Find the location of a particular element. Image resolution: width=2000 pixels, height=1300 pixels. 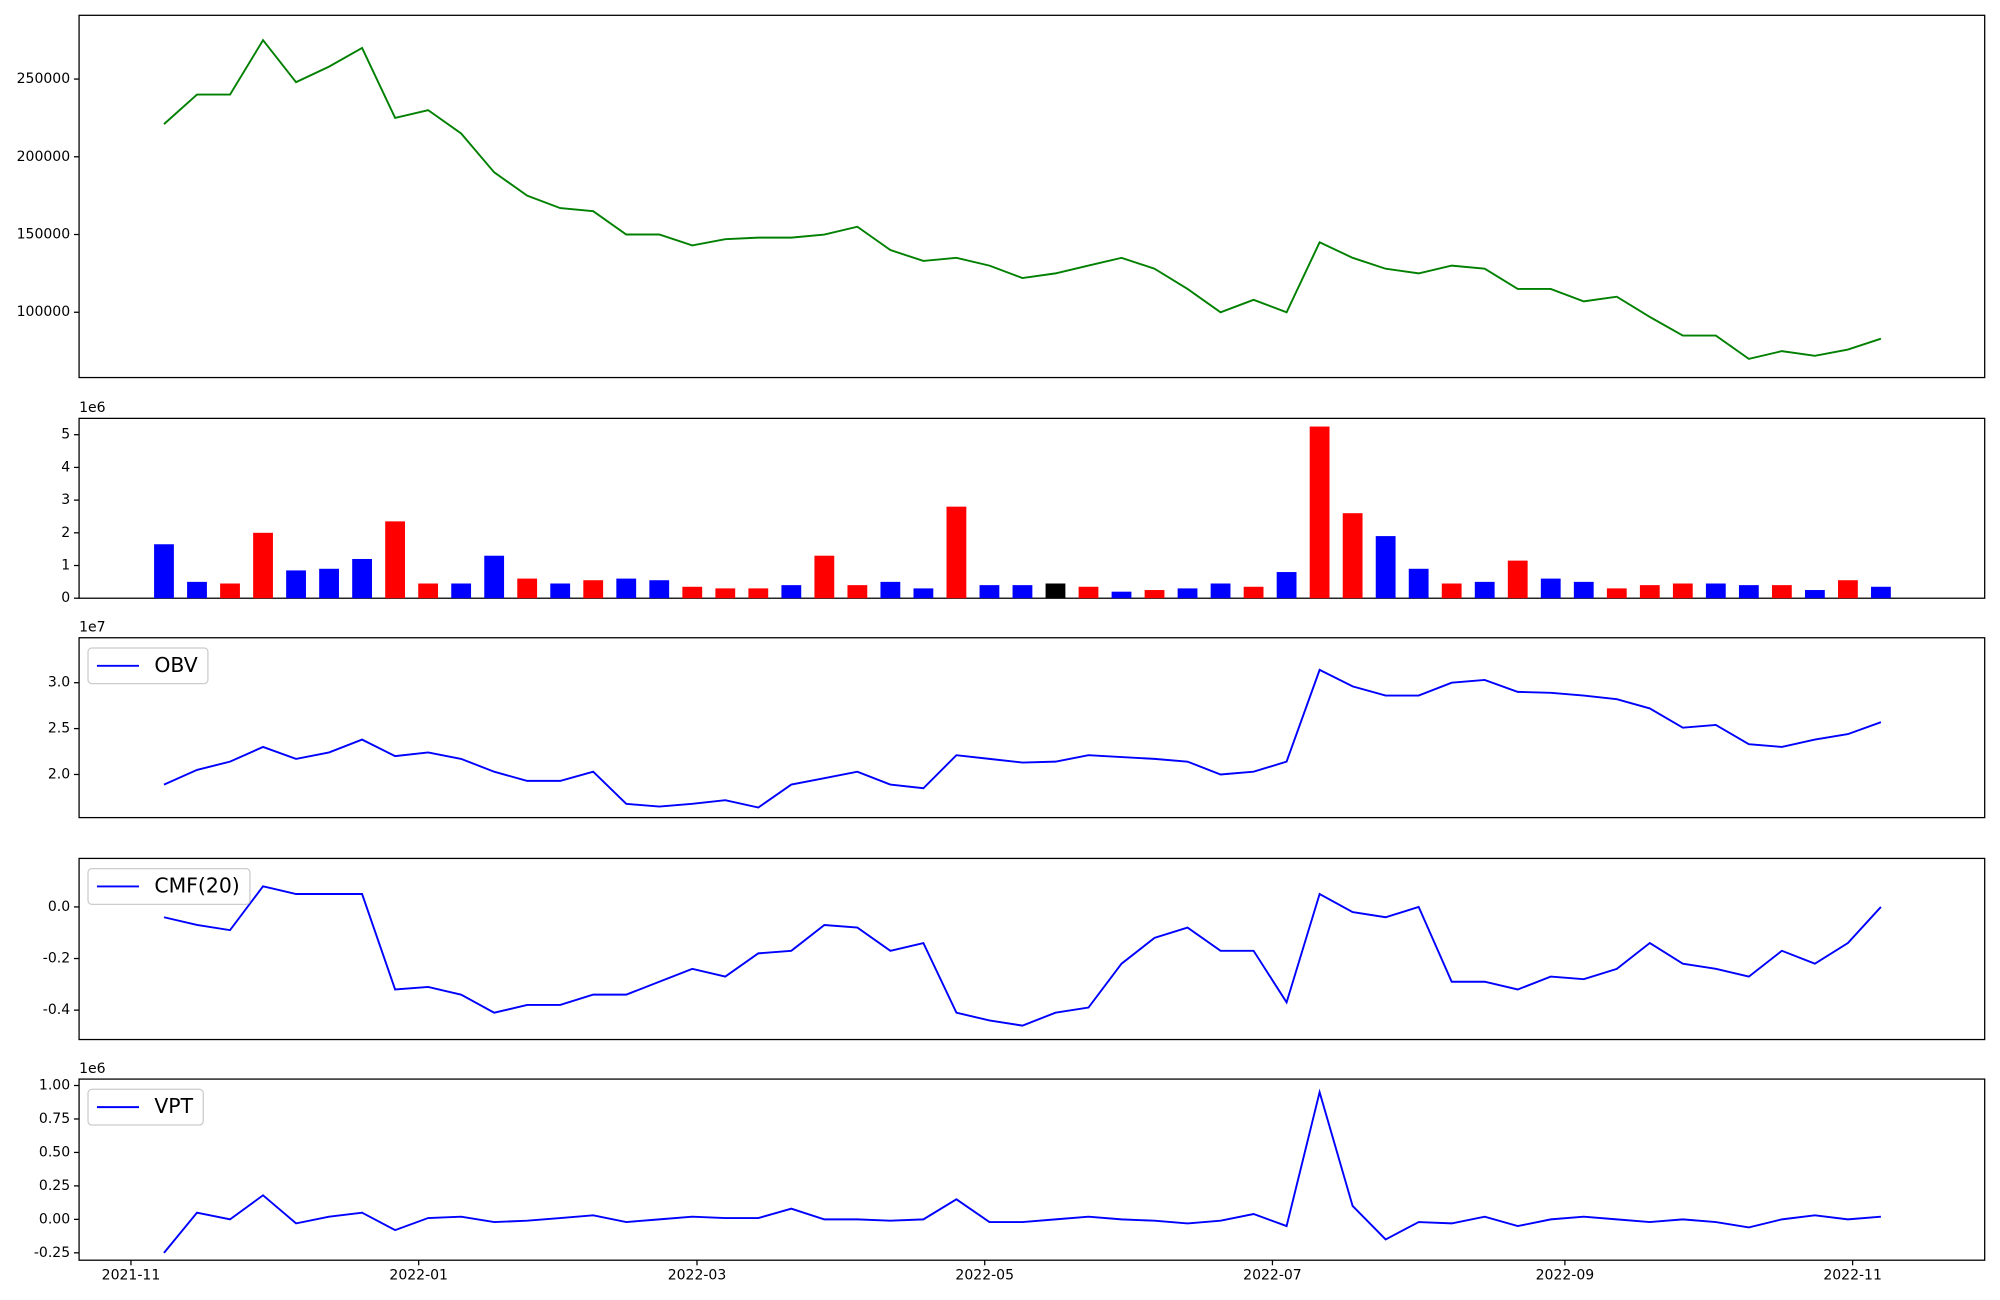

x-tick-label: 2021-11 is located at coordinates (131, 1276).